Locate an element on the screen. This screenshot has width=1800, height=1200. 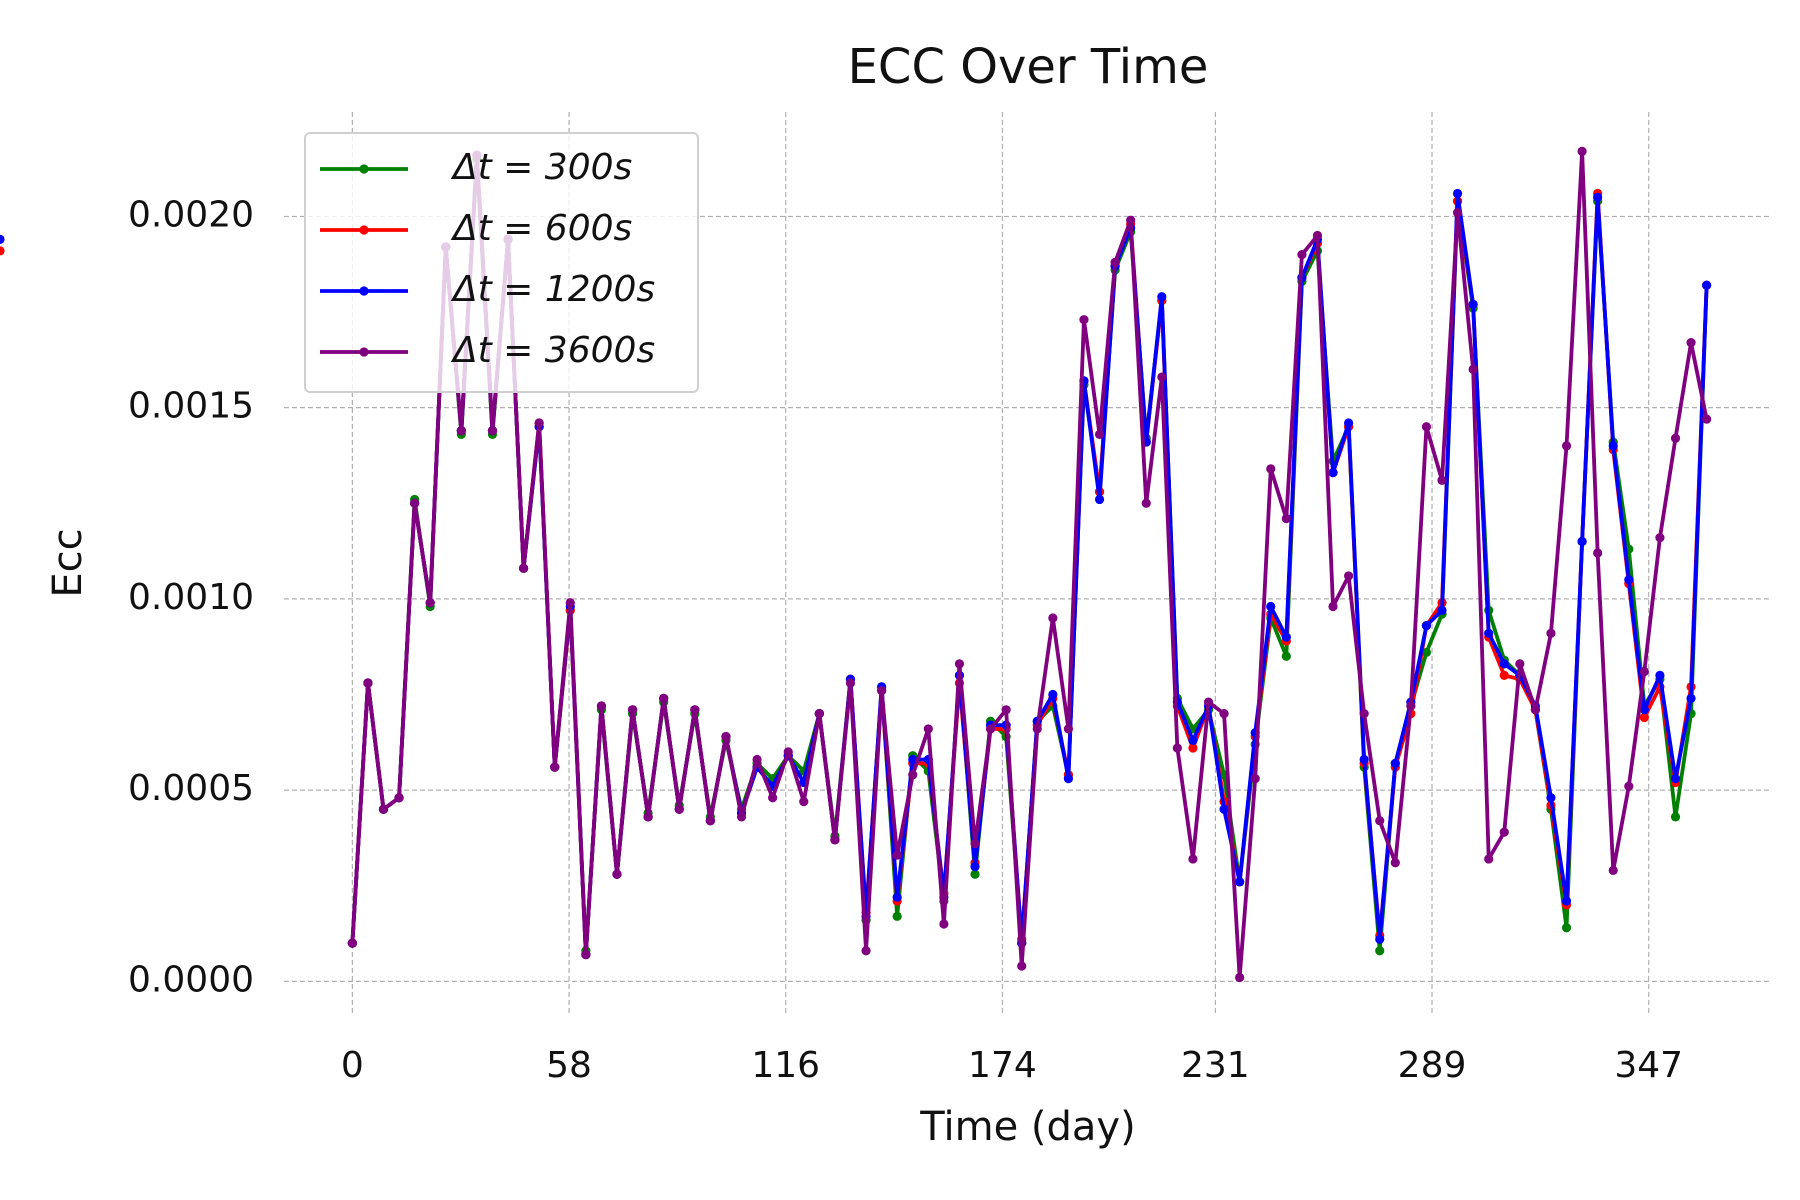
legend-label: Δt = 300s is located at coordinates (541, 167).